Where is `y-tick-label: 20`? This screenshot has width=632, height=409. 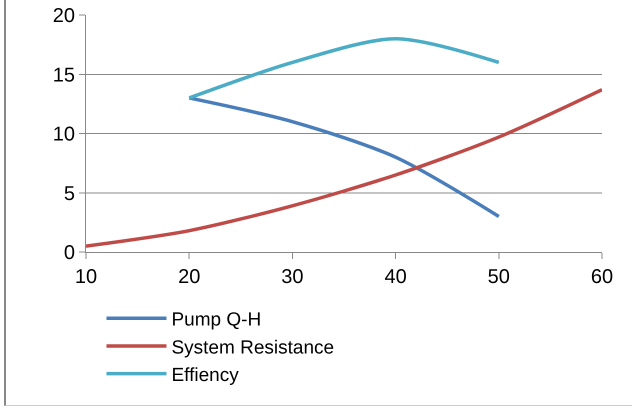 y-tick-label: 20 is located at coordinates (63, 16).